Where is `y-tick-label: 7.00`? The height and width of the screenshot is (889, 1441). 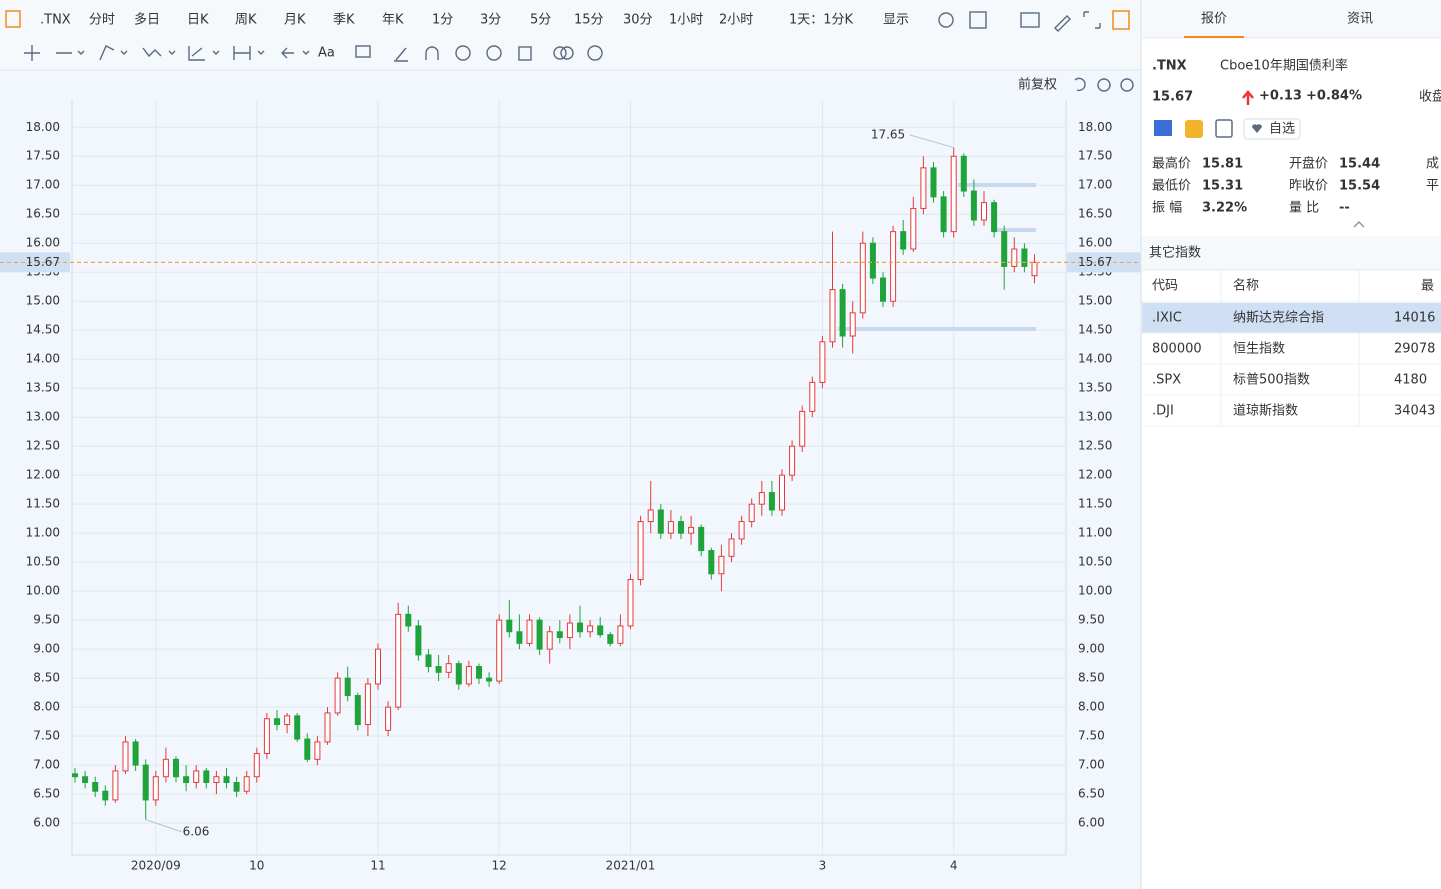
y-tick-label: 7.00 is located at coordinates (46, 765).